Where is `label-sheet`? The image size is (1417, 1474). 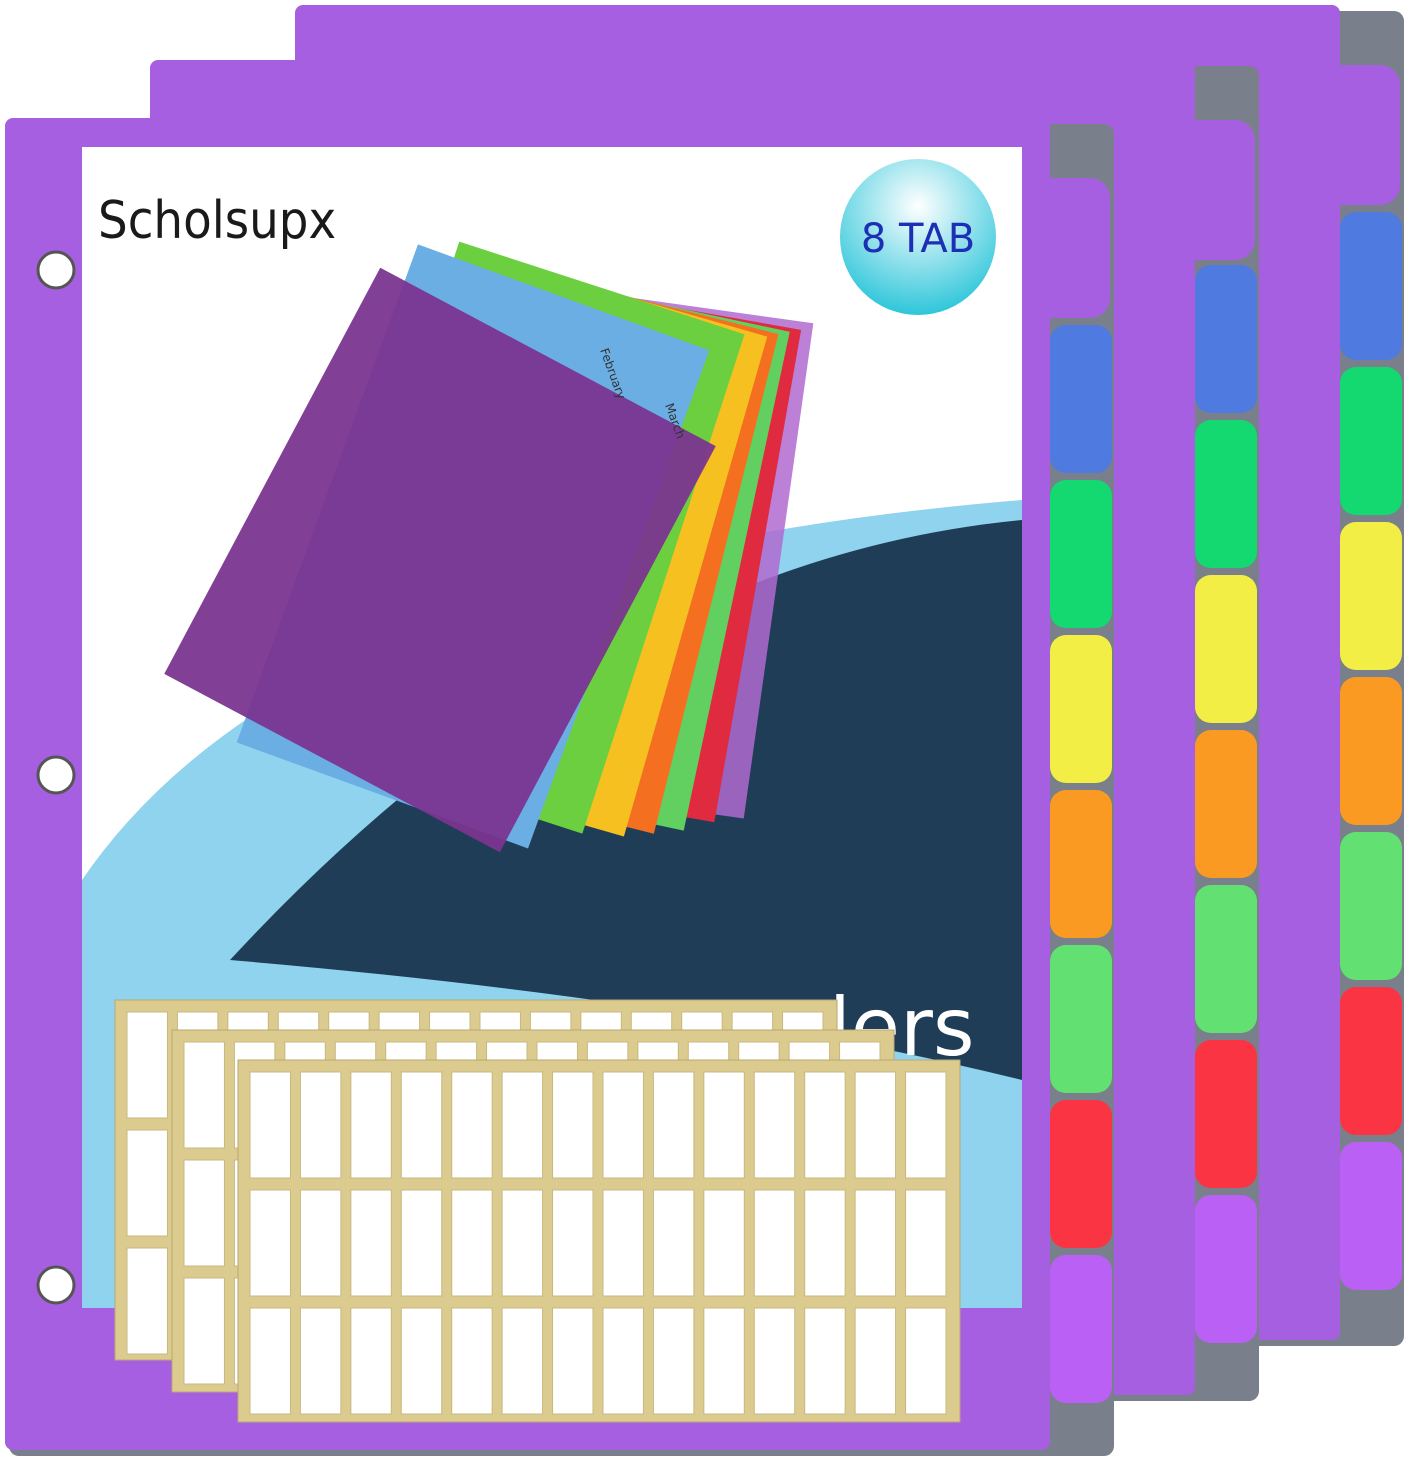 label-sheet is located at coordinates (599, 1241).